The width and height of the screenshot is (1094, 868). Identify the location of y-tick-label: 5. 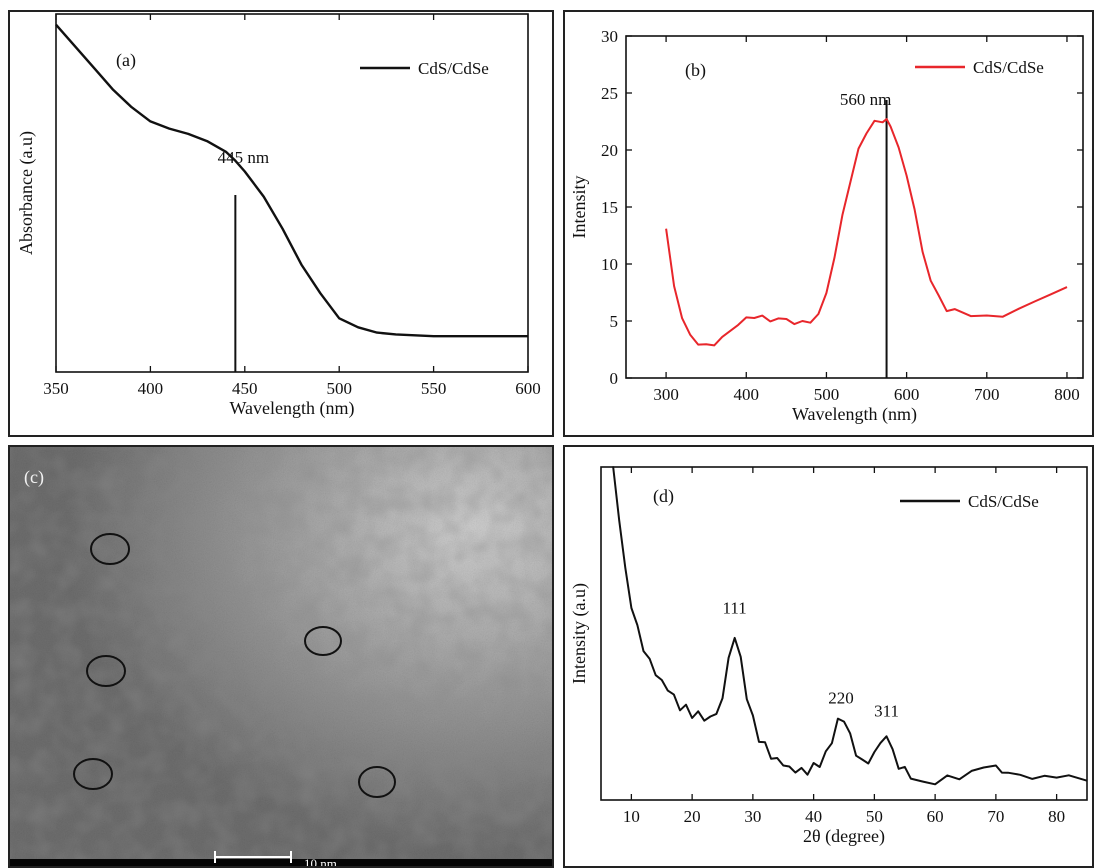
(614, 321).